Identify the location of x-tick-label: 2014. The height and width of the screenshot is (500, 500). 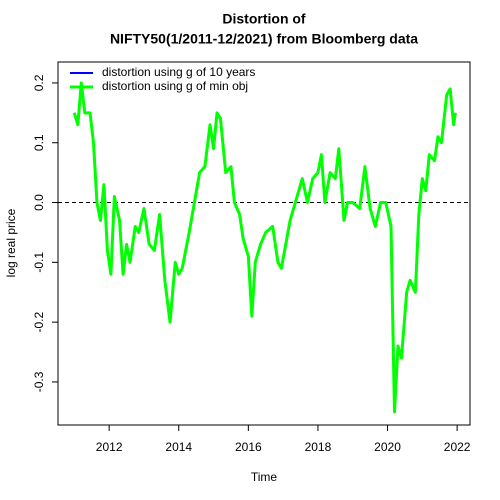
(178, 447).